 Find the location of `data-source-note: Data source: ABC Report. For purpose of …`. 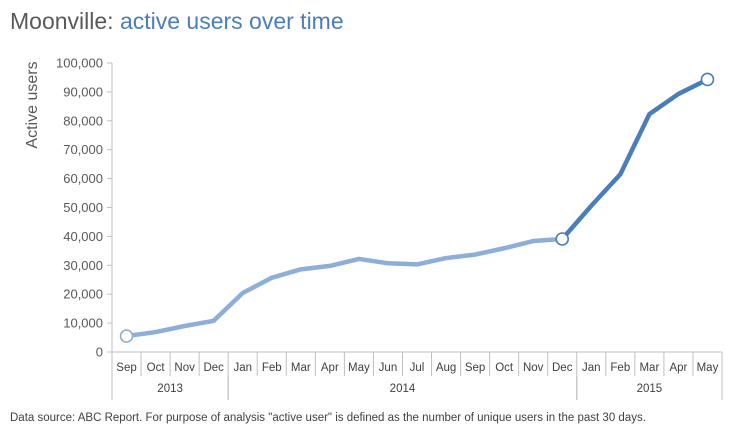

data-source-note: Data source: ABC Report. For purpose of … is located at coordinates (328, 418).